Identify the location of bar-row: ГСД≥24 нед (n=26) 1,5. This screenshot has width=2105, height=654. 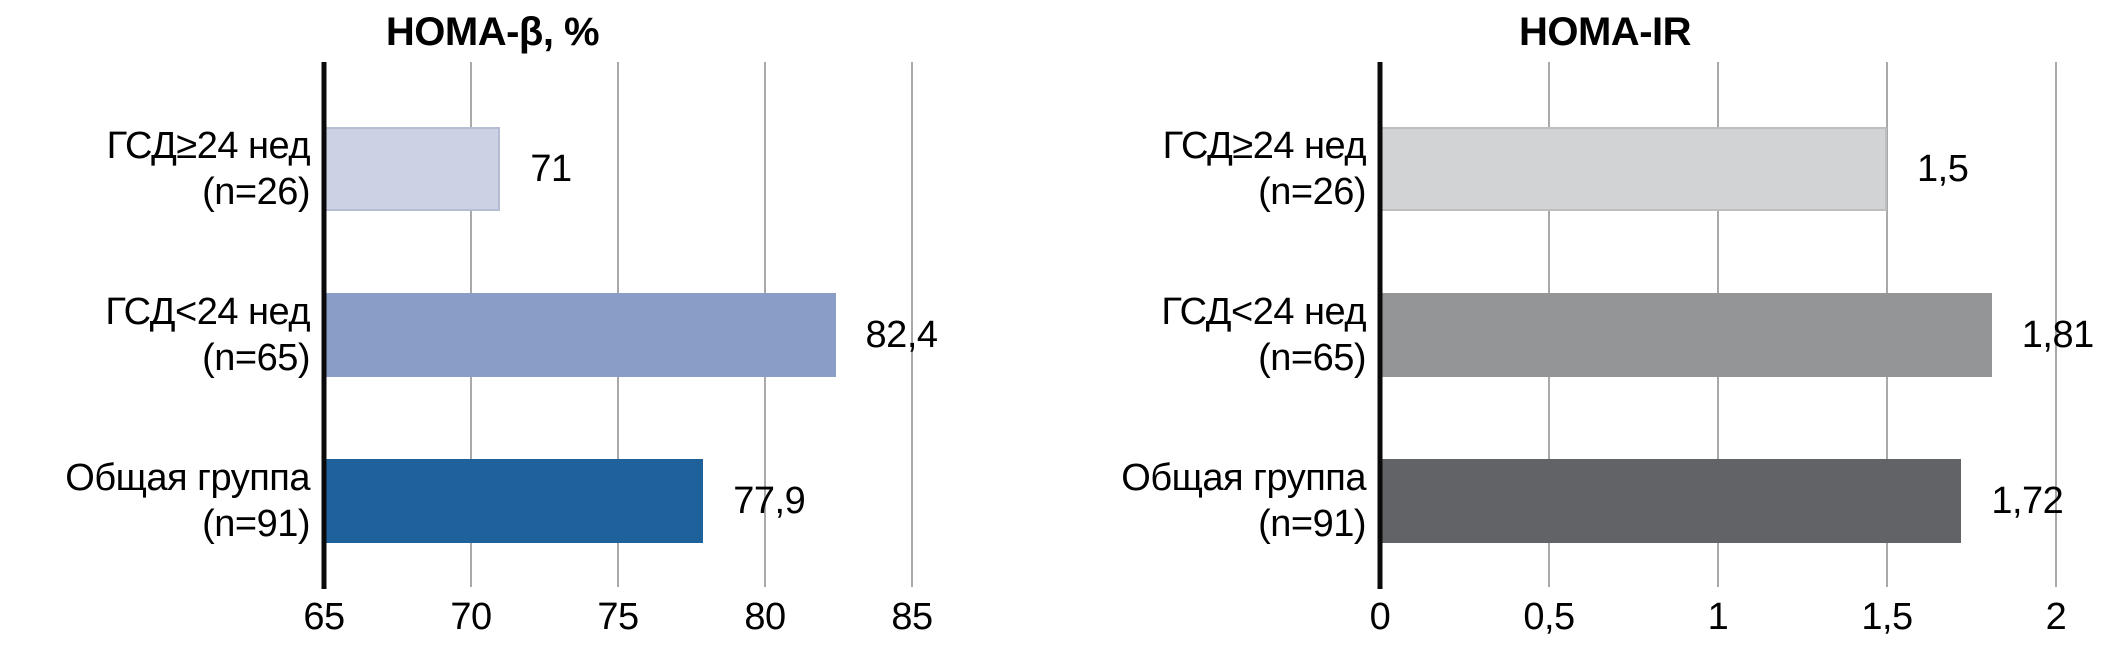
(1605, 169).